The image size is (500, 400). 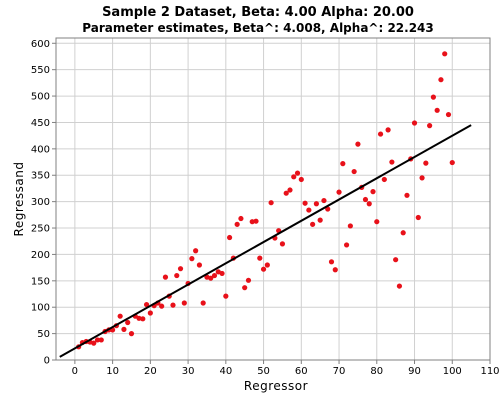 I want to click on y-tick-label: 100, so click(x=40, y=308).